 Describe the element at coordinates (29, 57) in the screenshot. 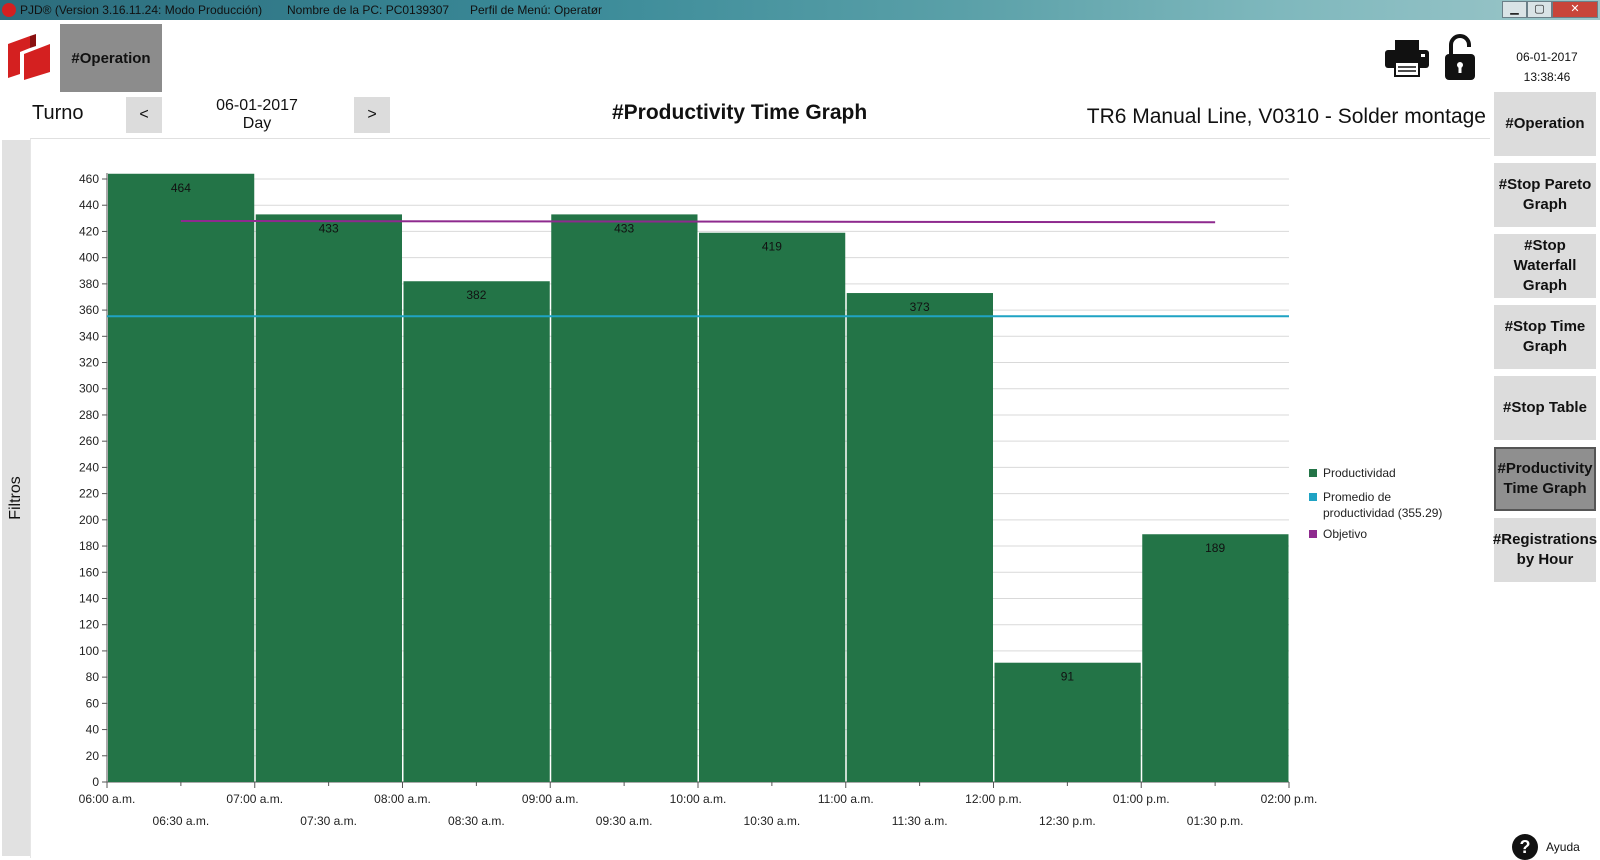

I see `company-logo` at that location.